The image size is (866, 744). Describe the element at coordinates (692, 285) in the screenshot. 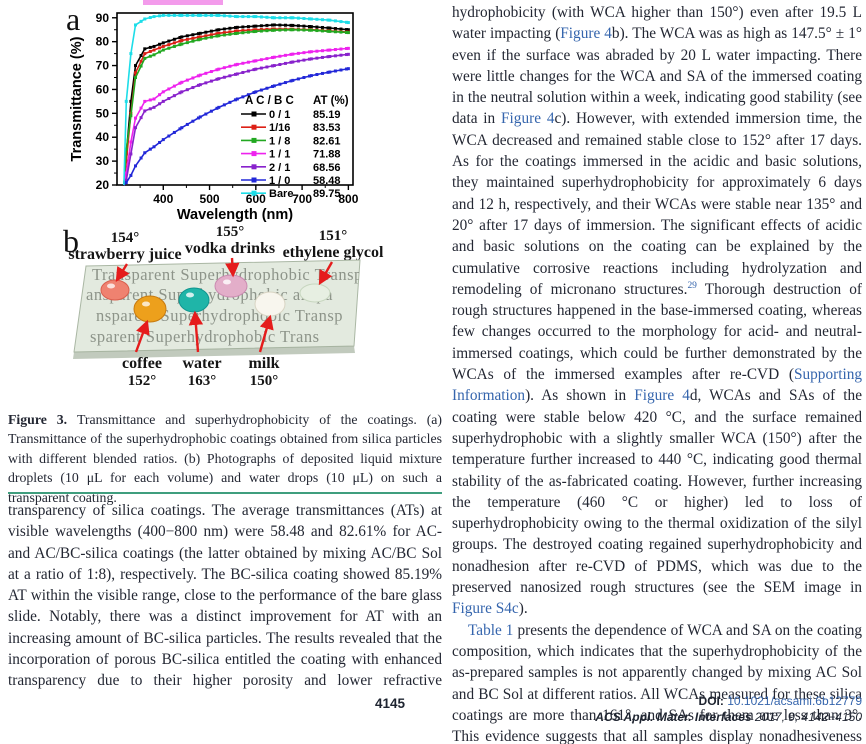

I see `link: 29` at that location.